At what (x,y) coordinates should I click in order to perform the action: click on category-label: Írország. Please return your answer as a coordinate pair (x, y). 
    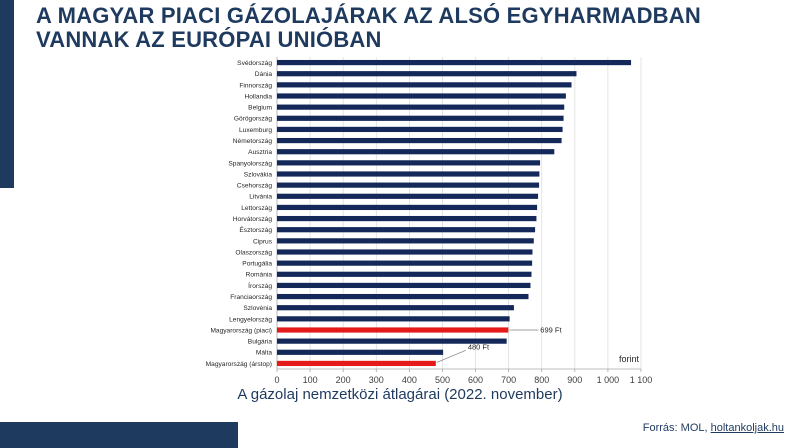
    Looking at the image, I should click on (260, 285).